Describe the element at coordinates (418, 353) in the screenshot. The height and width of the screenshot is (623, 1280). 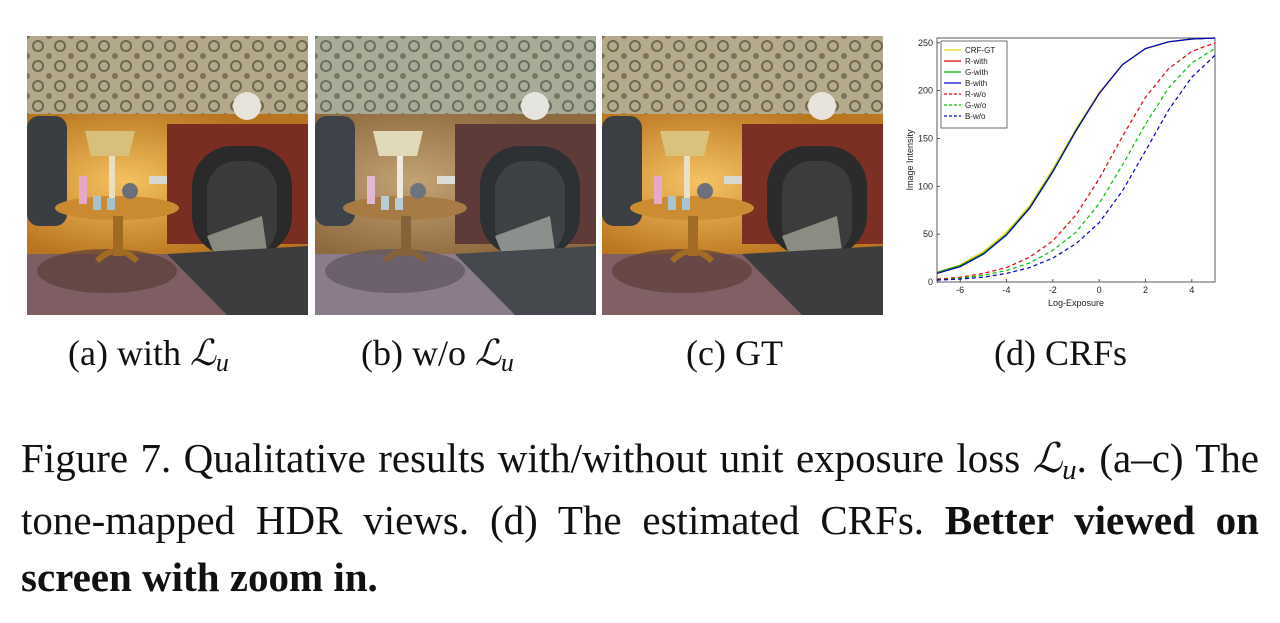
I see `subcaption-b-text: (b) w/o` at that location.